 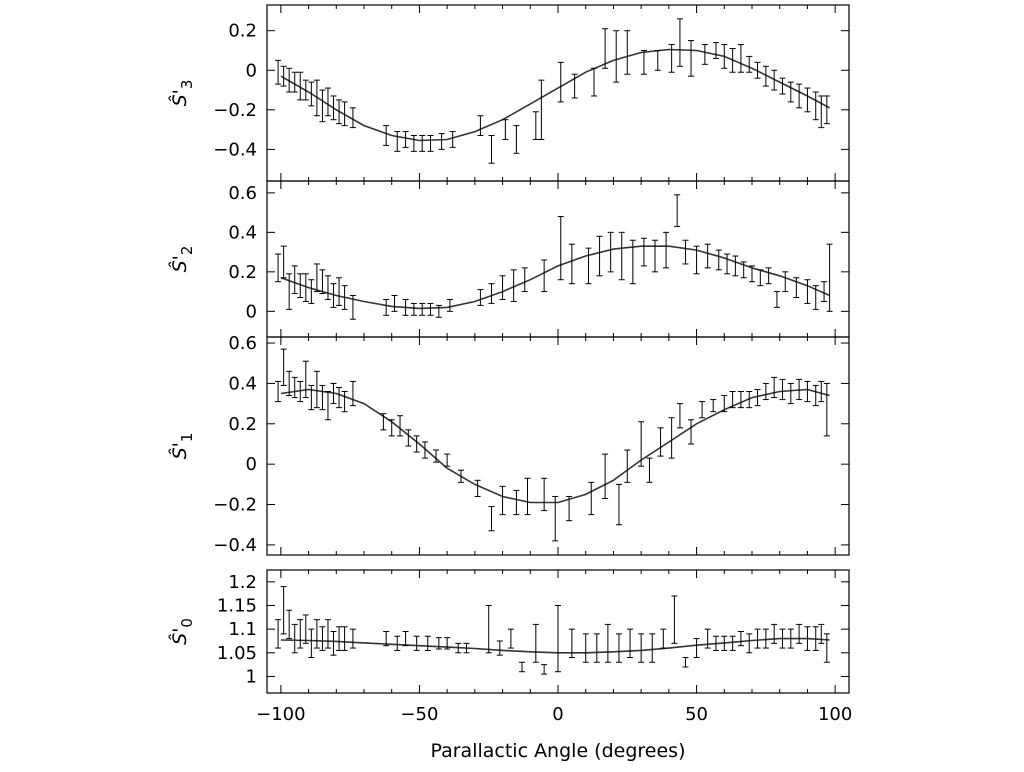 I want to click on x-tick-label: −50, so click(x=419, y=714).